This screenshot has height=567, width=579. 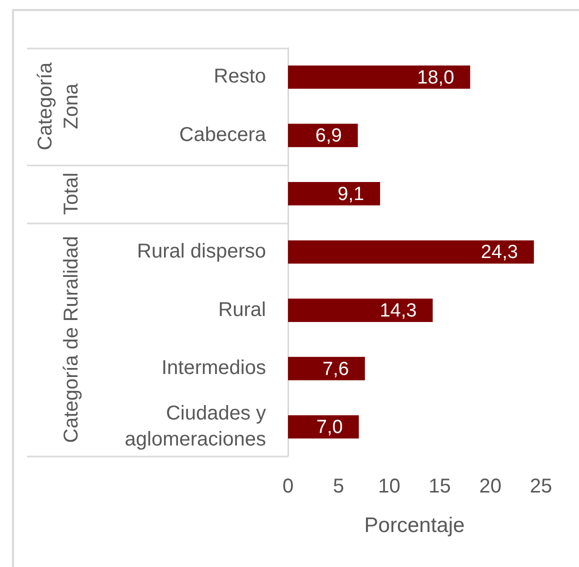 What do you see at coordinates (201, 251) in the screenshot?
I see `y-tick-label: Rural disperso` at bounding box center [201, 251].